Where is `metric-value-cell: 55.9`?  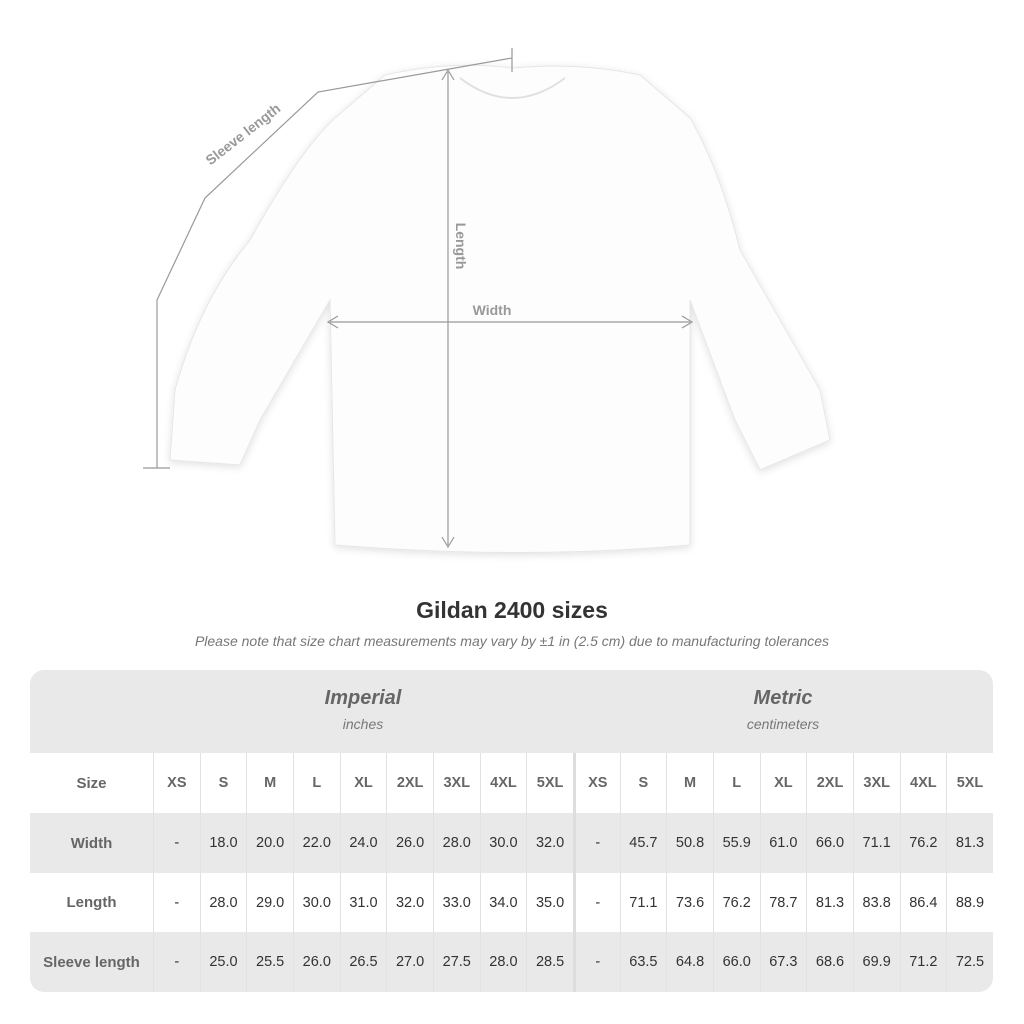 metric-value-cell: 55.9 is located at coordinates (736, 843).